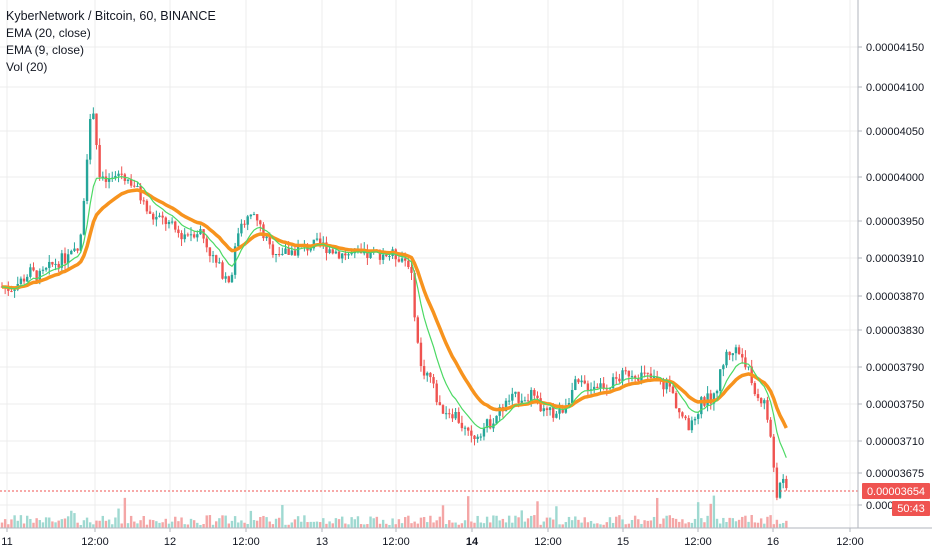 The height and width of the screenshot is (550, 932). What do you see at coordinates (895, 88) in the screenshot?
I see `price-tick-label: 0.00004100` at bounding box center [895, 88].